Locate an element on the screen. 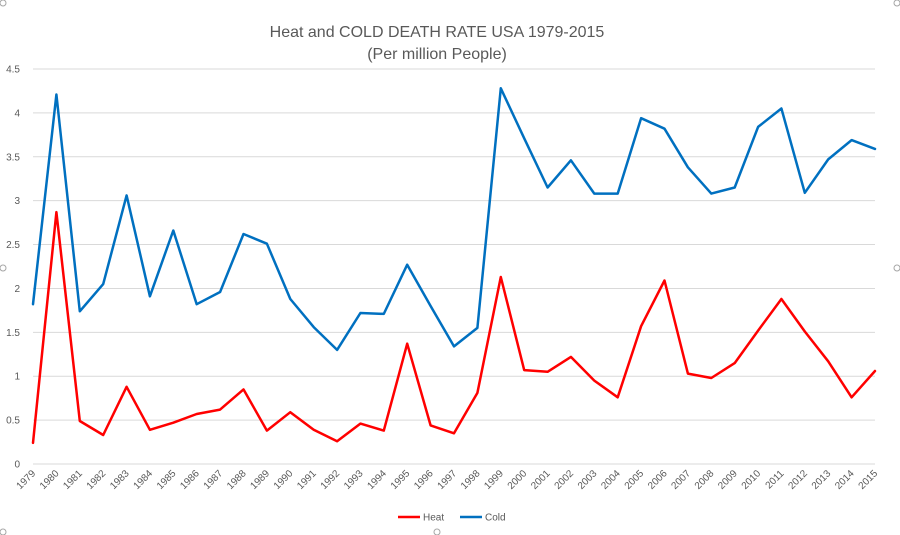 This screenshot has width=900, height=535. resize-handle-bottom-left is located at coordinates (3, 531).